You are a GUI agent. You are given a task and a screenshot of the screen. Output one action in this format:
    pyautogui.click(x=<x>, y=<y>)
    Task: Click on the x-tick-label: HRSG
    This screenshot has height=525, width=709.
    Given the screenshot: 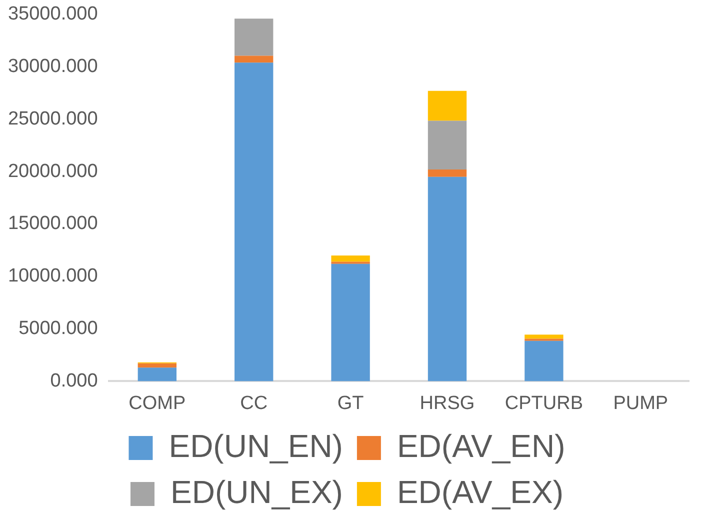 What is the action you would take?
    pyautogui.click(x=447, y=403)
    